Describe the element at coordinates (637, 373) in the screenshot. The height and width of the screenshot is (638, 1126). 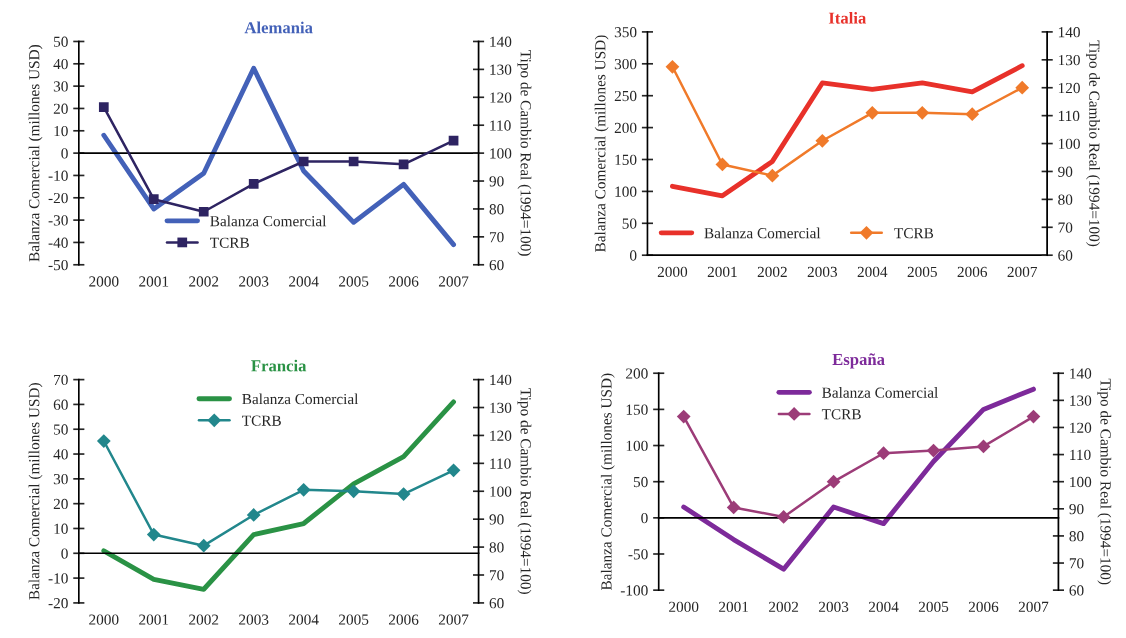
I see `y-tick-label: 200` at that location.